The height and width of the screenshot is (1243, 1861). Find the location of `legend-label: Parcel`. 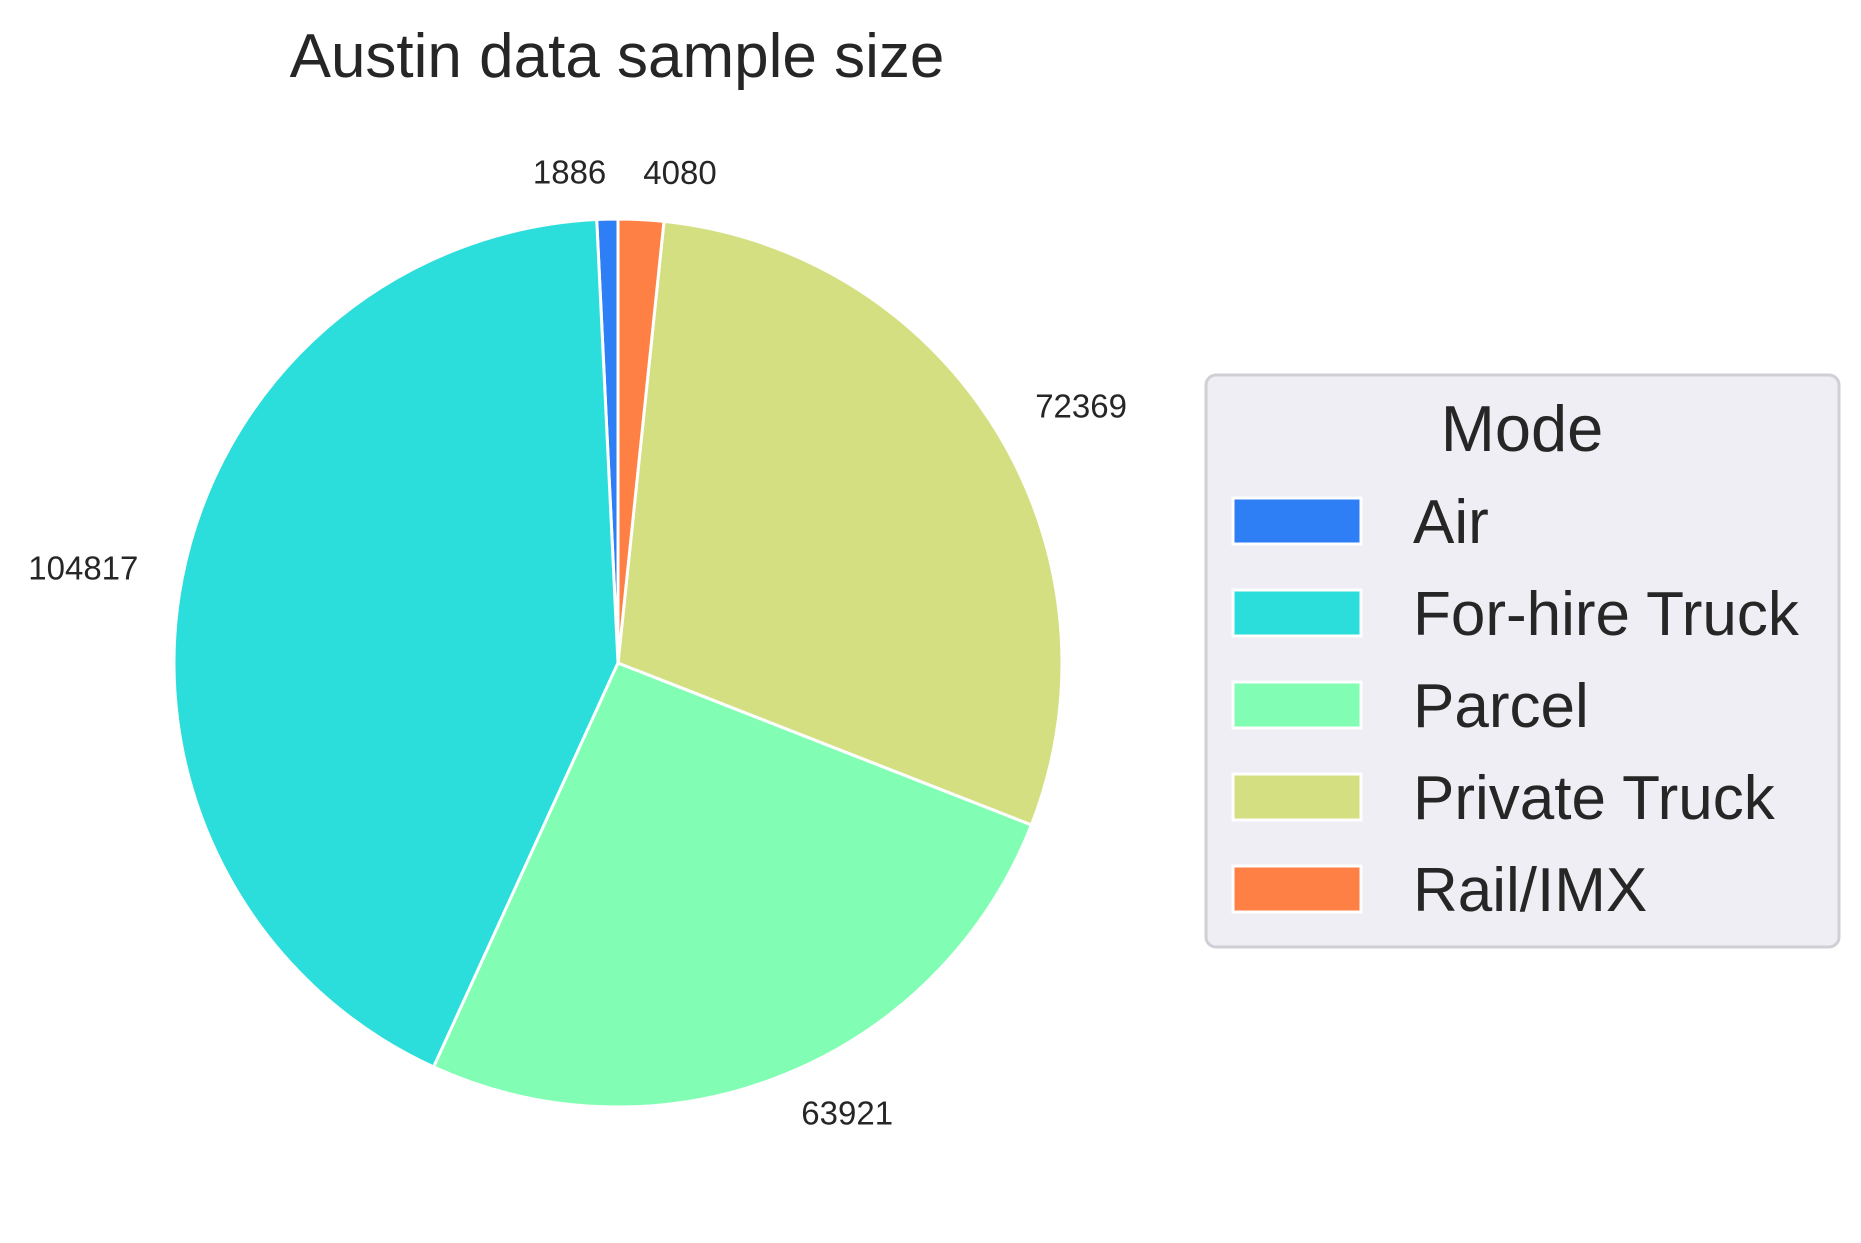

legend-label: Parcel is located at coordinates (1501, 706).